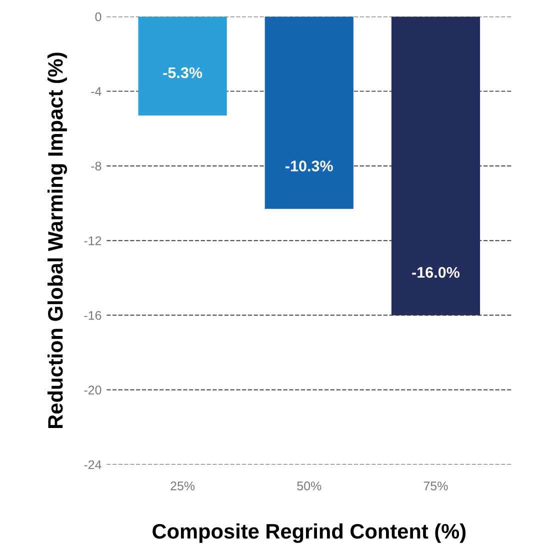  What do you see at coordinates (309, 533) in the screenshot?
I see `x-axis-title: Composite Regrind Content (%)` at bounding box center [309, 533].